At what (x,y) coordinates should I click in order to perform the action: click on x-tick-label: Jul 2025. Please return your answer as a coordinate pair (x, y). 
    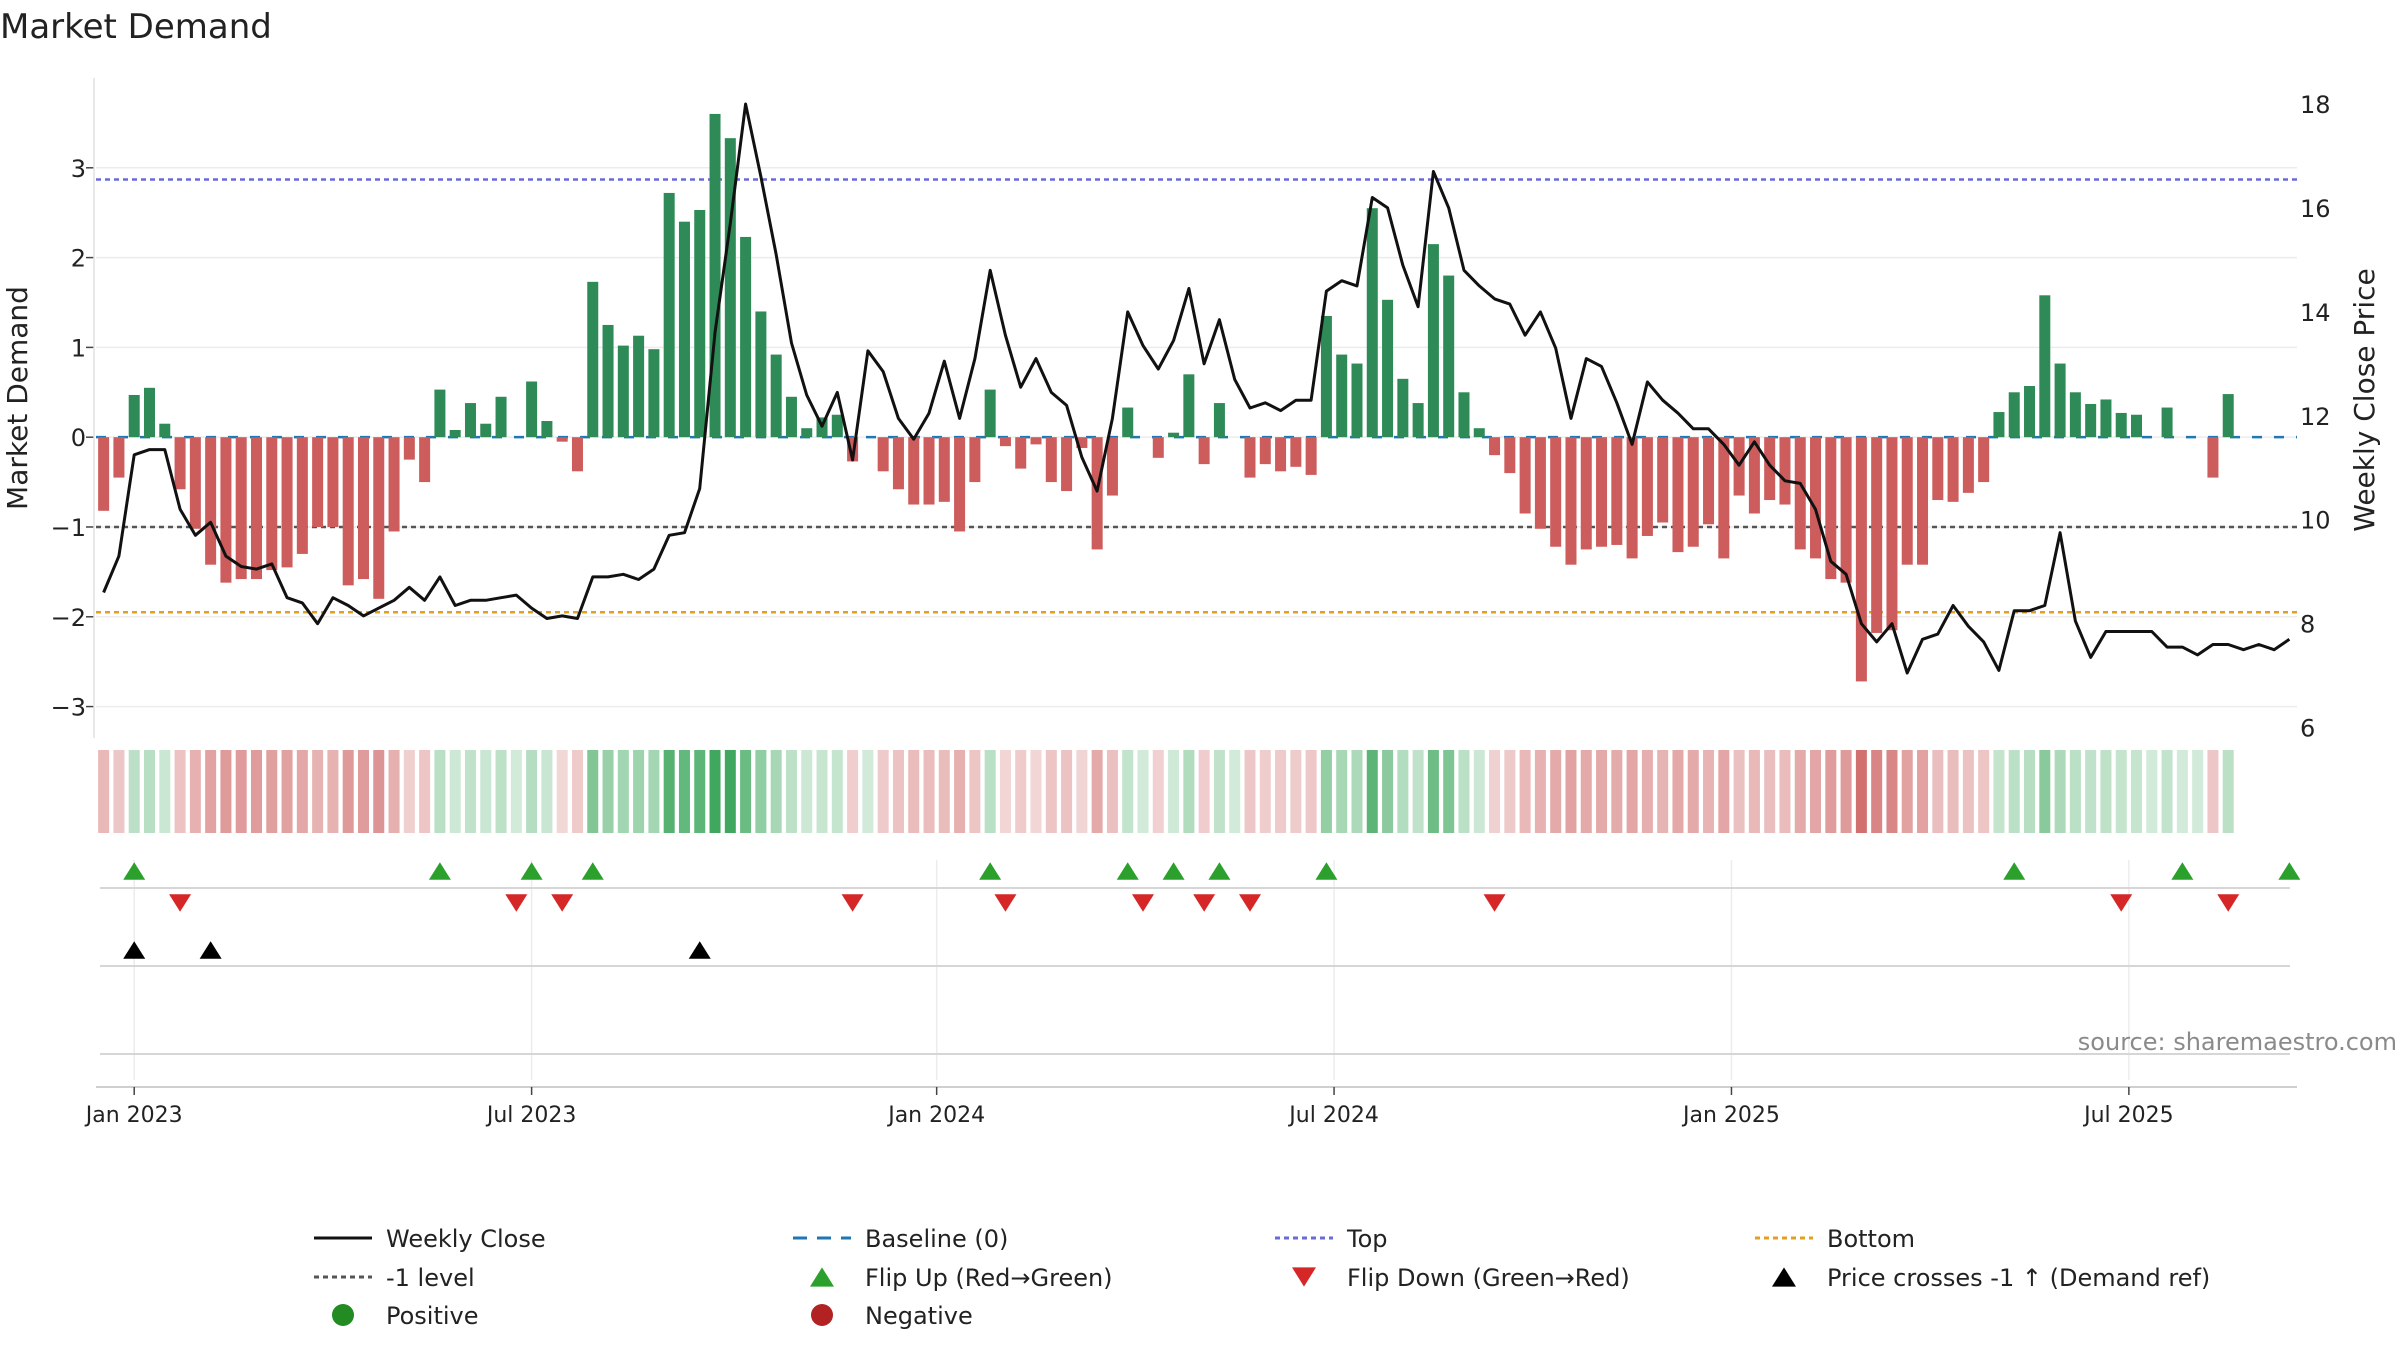
    Looking at the image, I should click on (2128, 1115).